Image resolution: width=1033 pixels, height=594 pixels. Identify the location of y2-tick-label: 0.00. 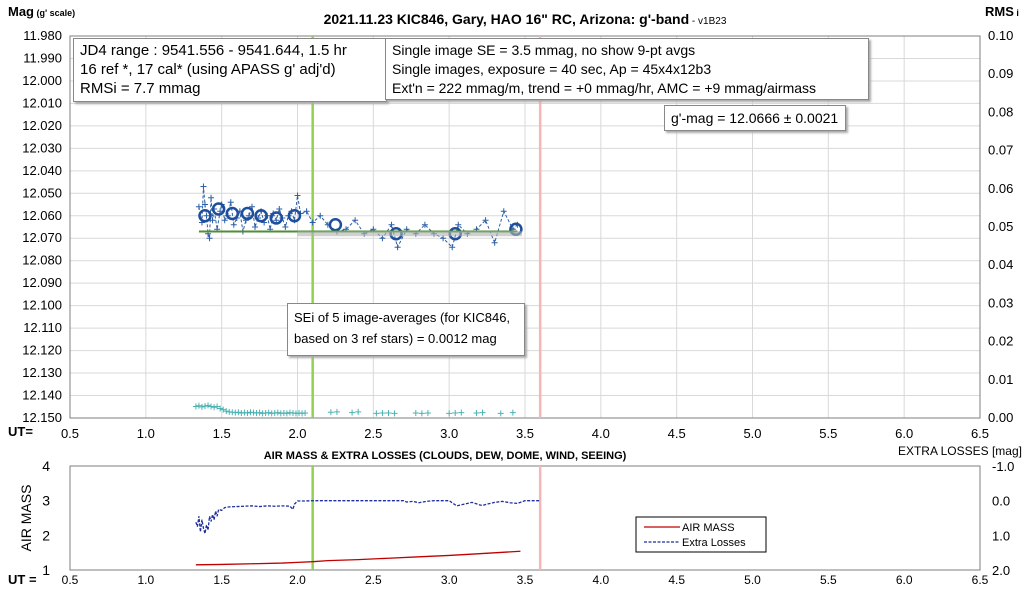
(1000, 417).